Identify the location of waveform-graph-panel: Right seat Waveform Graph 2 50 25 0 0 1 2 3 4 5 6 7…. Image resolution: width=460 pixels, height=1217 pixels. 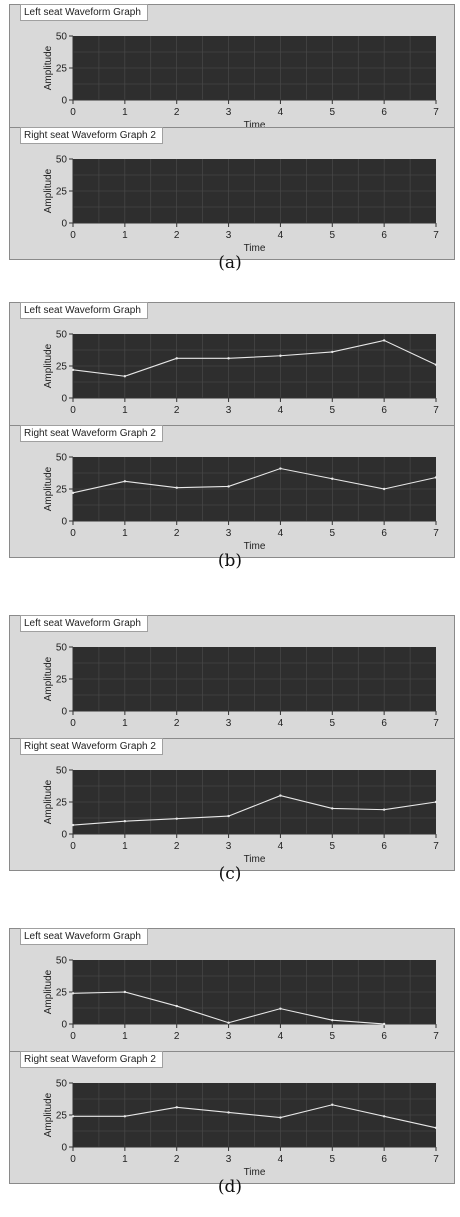
(232, 193).